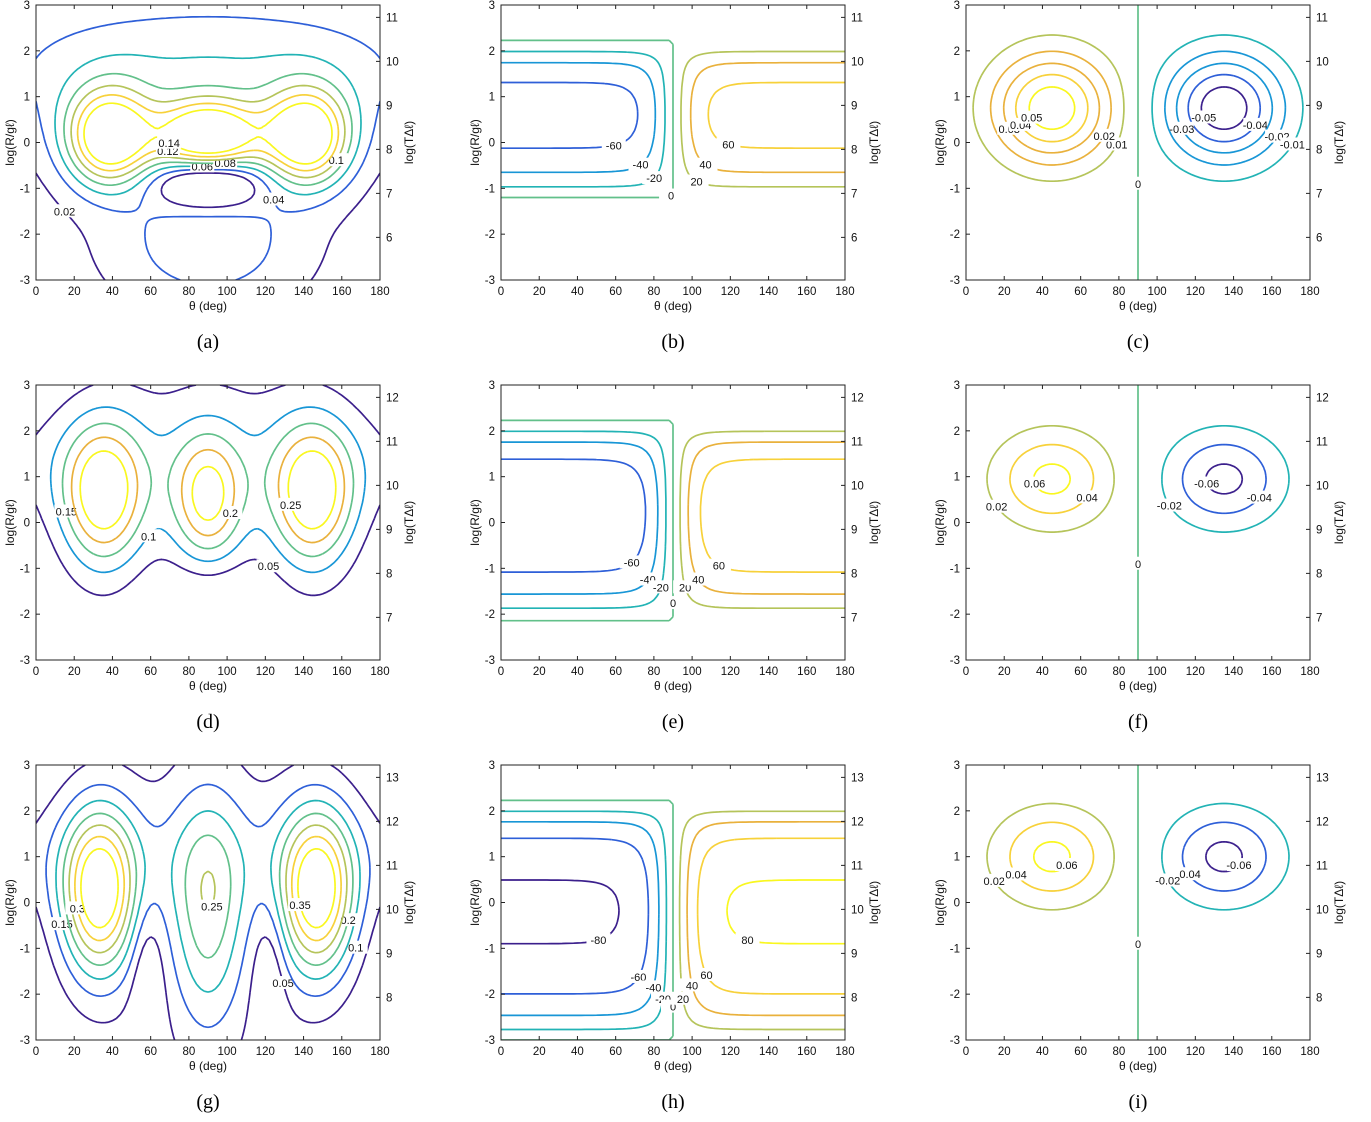 The width and height of the screenshot is (1371, 1122). What do you see at coordinates (1292, 145) in the screenshot?
I see `contour-label: -0.01` at bounding box center [1292, 145].